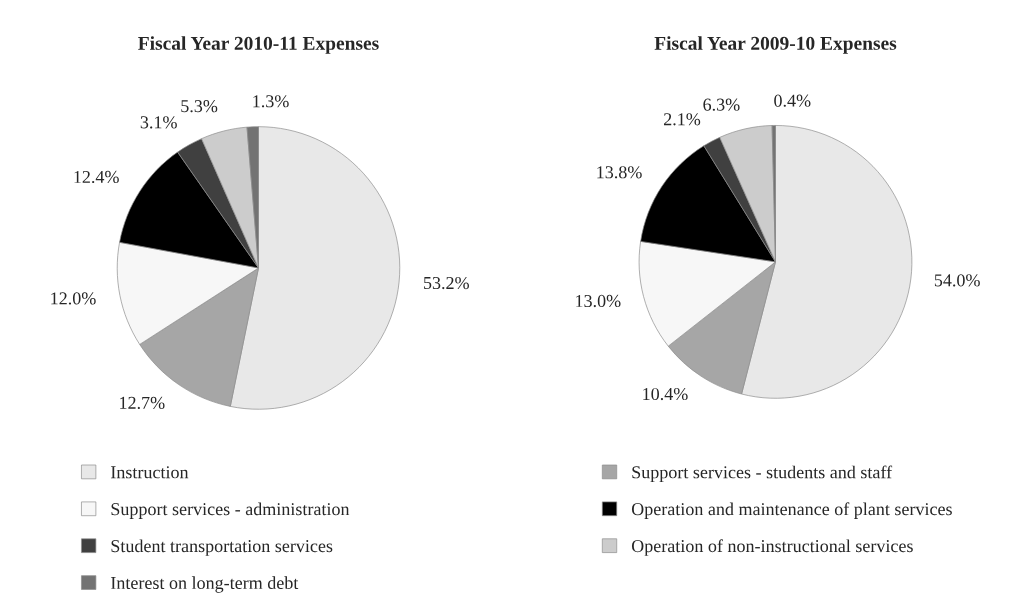  I want to click on legend-label: Instruction, so click(149, 472).